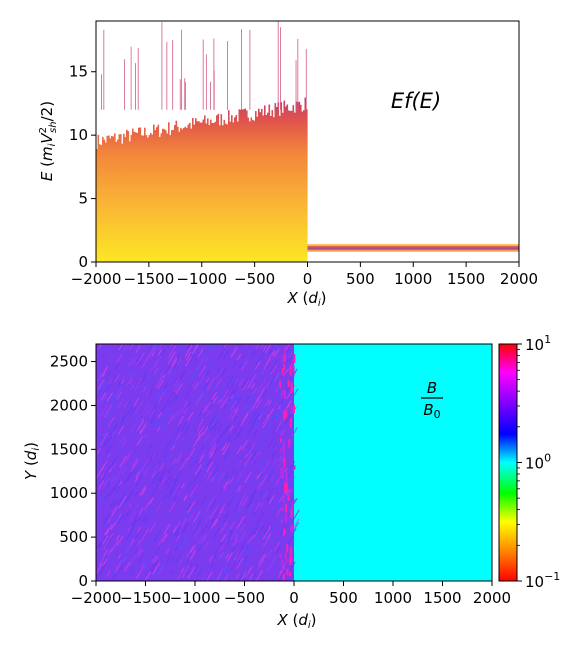 This screenshot has height=655, width=586. I want to click on bottom-x-axis-label: X (di), so click(296, 621).